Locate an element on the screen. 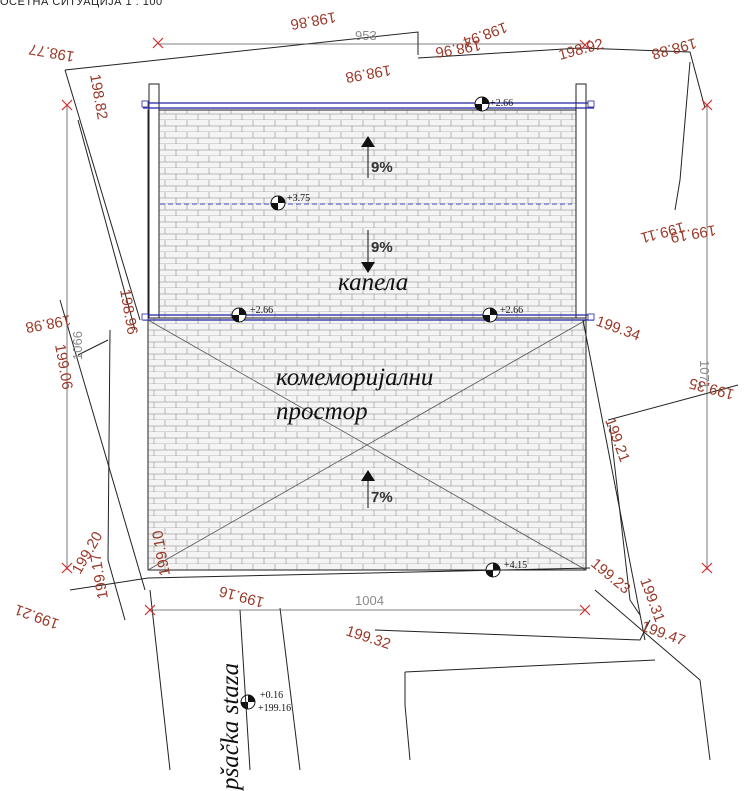  elevation-label: 199.21 is located at coordinates (36, 617).